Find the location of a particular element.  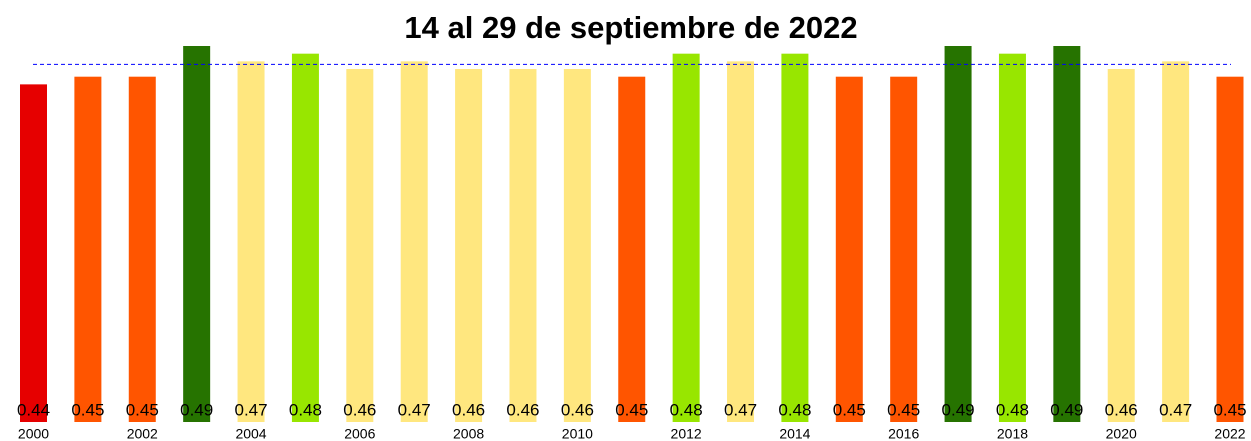

x-tick-label: 2018 is located at coordinates (1012, 433).